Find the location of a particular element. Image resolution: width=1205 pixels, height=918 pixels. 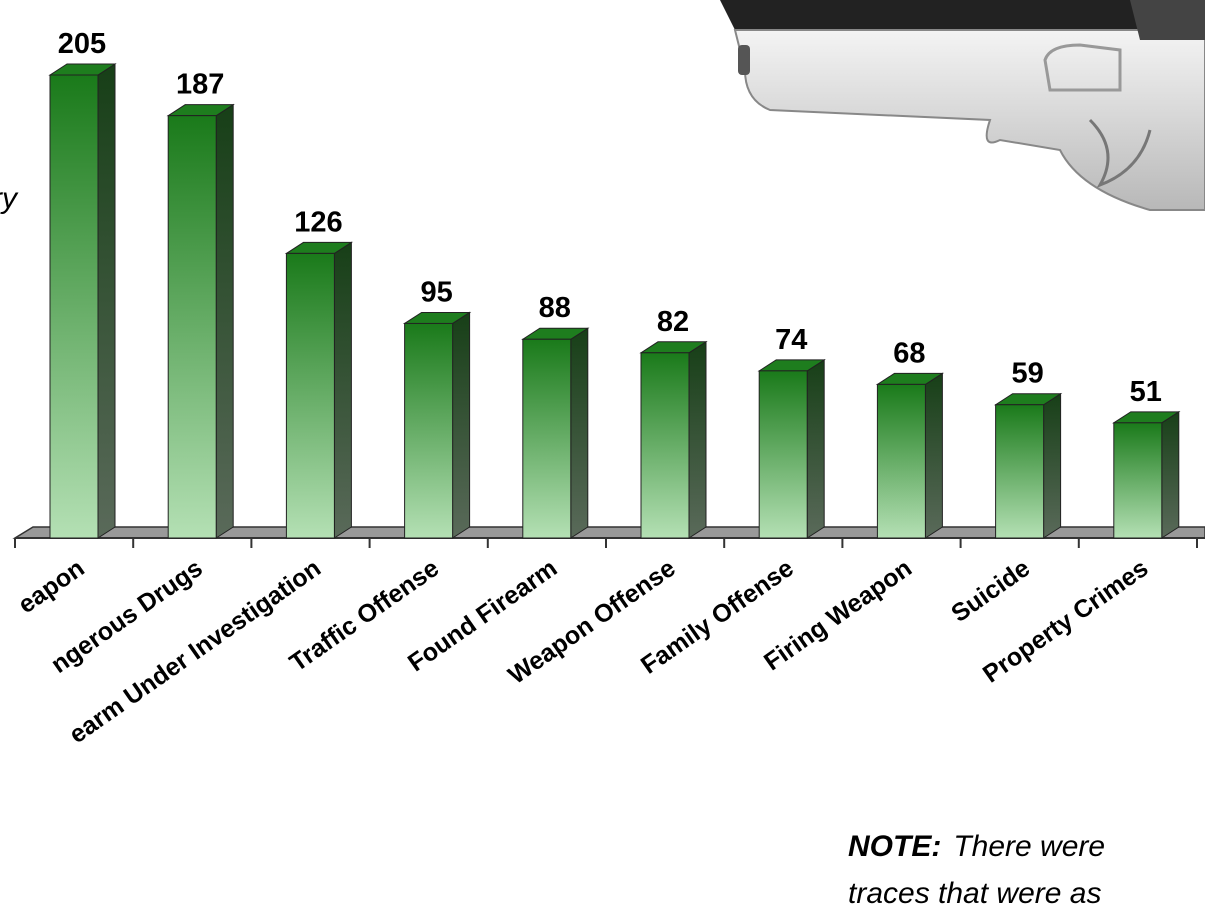

note-label: NOTE: is located at coordinates (894, 846).